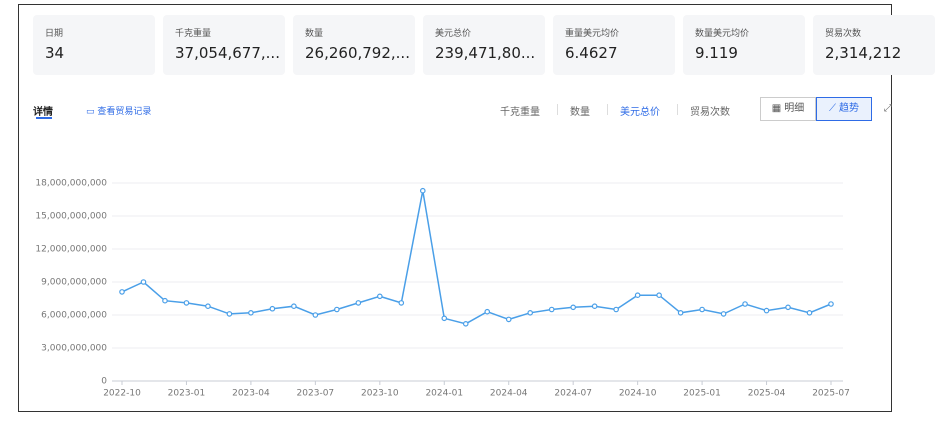  I want to click on stat-label: 数量美元均价, so click(722, 34).